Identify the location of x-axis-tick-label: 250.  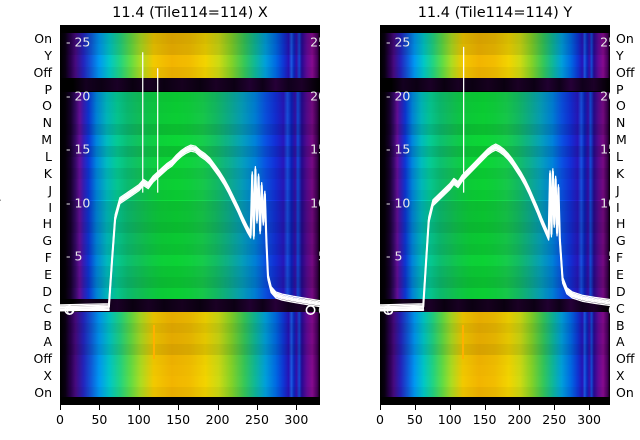
(257, 419).